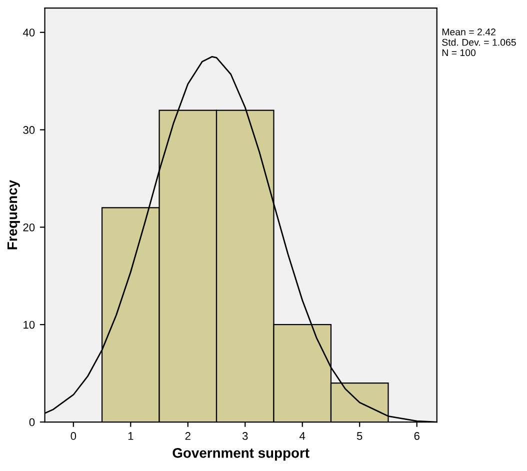 The height and width of the screenshot is (471, 527). I want to click on y-axis-title: Frequency, so click(14, 215).